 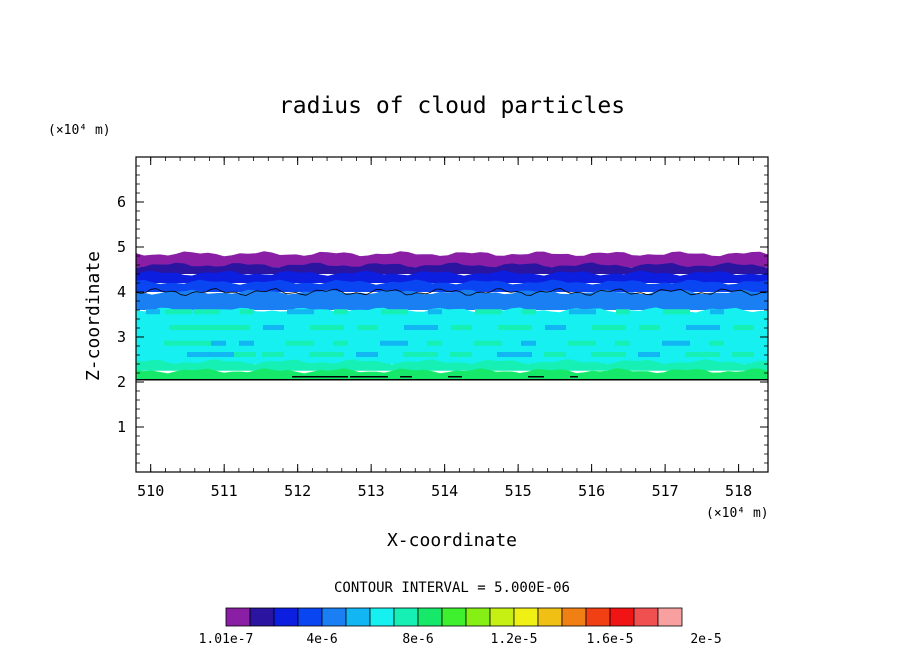 What do you see at coordinates (444, 491) in the screenshot?
I see `x-tick-label: 514` at bounding box center [444, 491].